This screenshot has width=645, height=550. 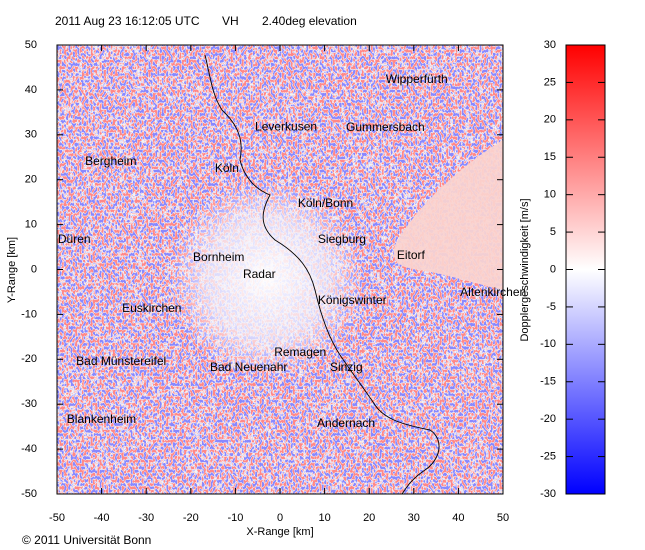 I want to click on x-tick-label: 50, so click(x=503, y=518).